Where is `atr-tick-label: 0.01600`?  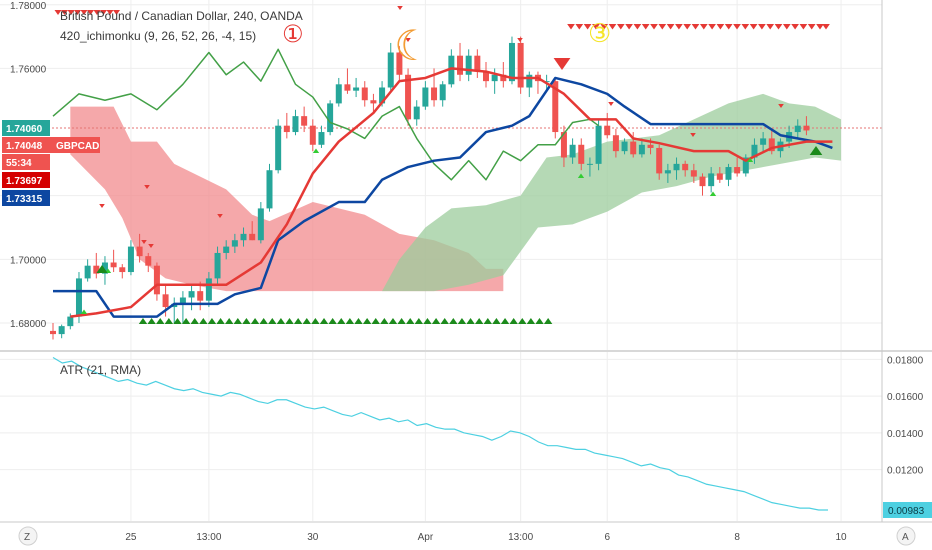
atr-tick-label: 0.01600 is located at coordinates (905, 397).